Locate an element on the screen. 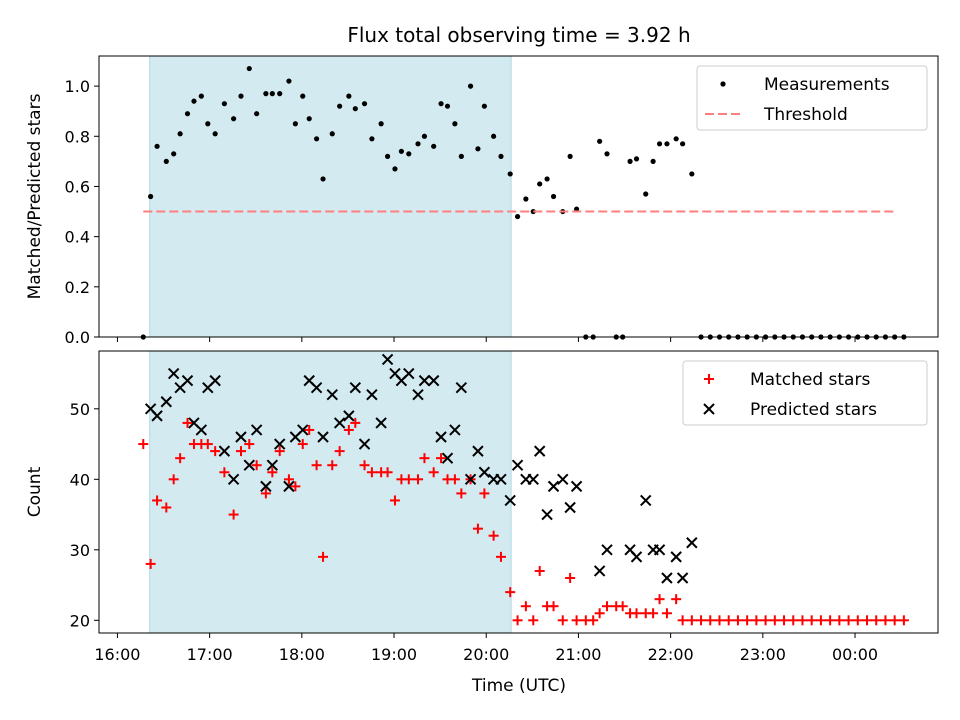  y-tick-label: 0.8 is located at coordinates (77, 136).